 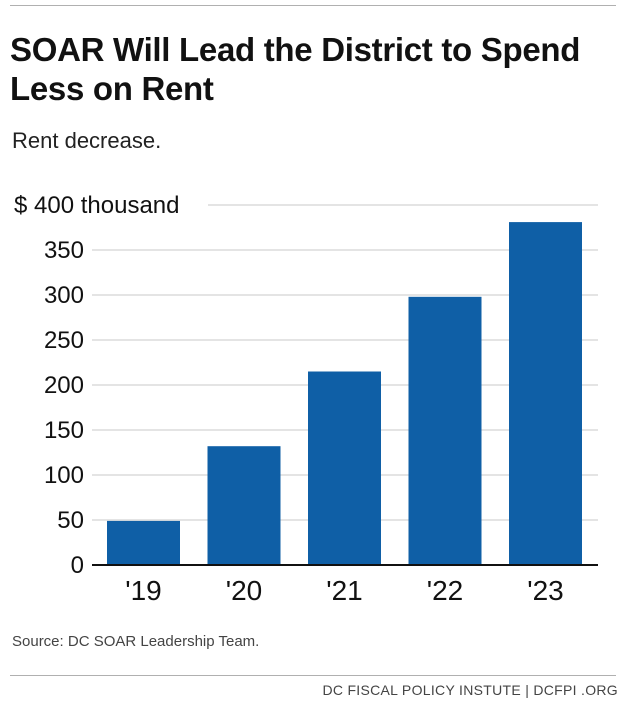 What do you see at coordinates (64, 295) in the screenshot?
I see `y-tick-label: 300` at bounding box center [64, 295].